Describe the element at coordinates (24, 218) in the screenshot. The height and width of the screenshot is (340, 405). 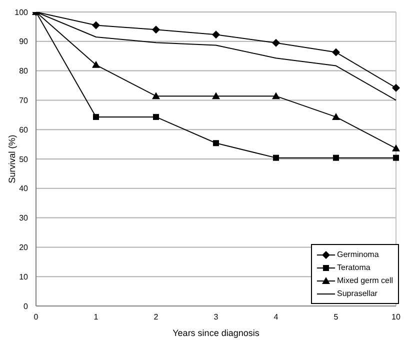
I see `y-tick-label: 30` at that location.